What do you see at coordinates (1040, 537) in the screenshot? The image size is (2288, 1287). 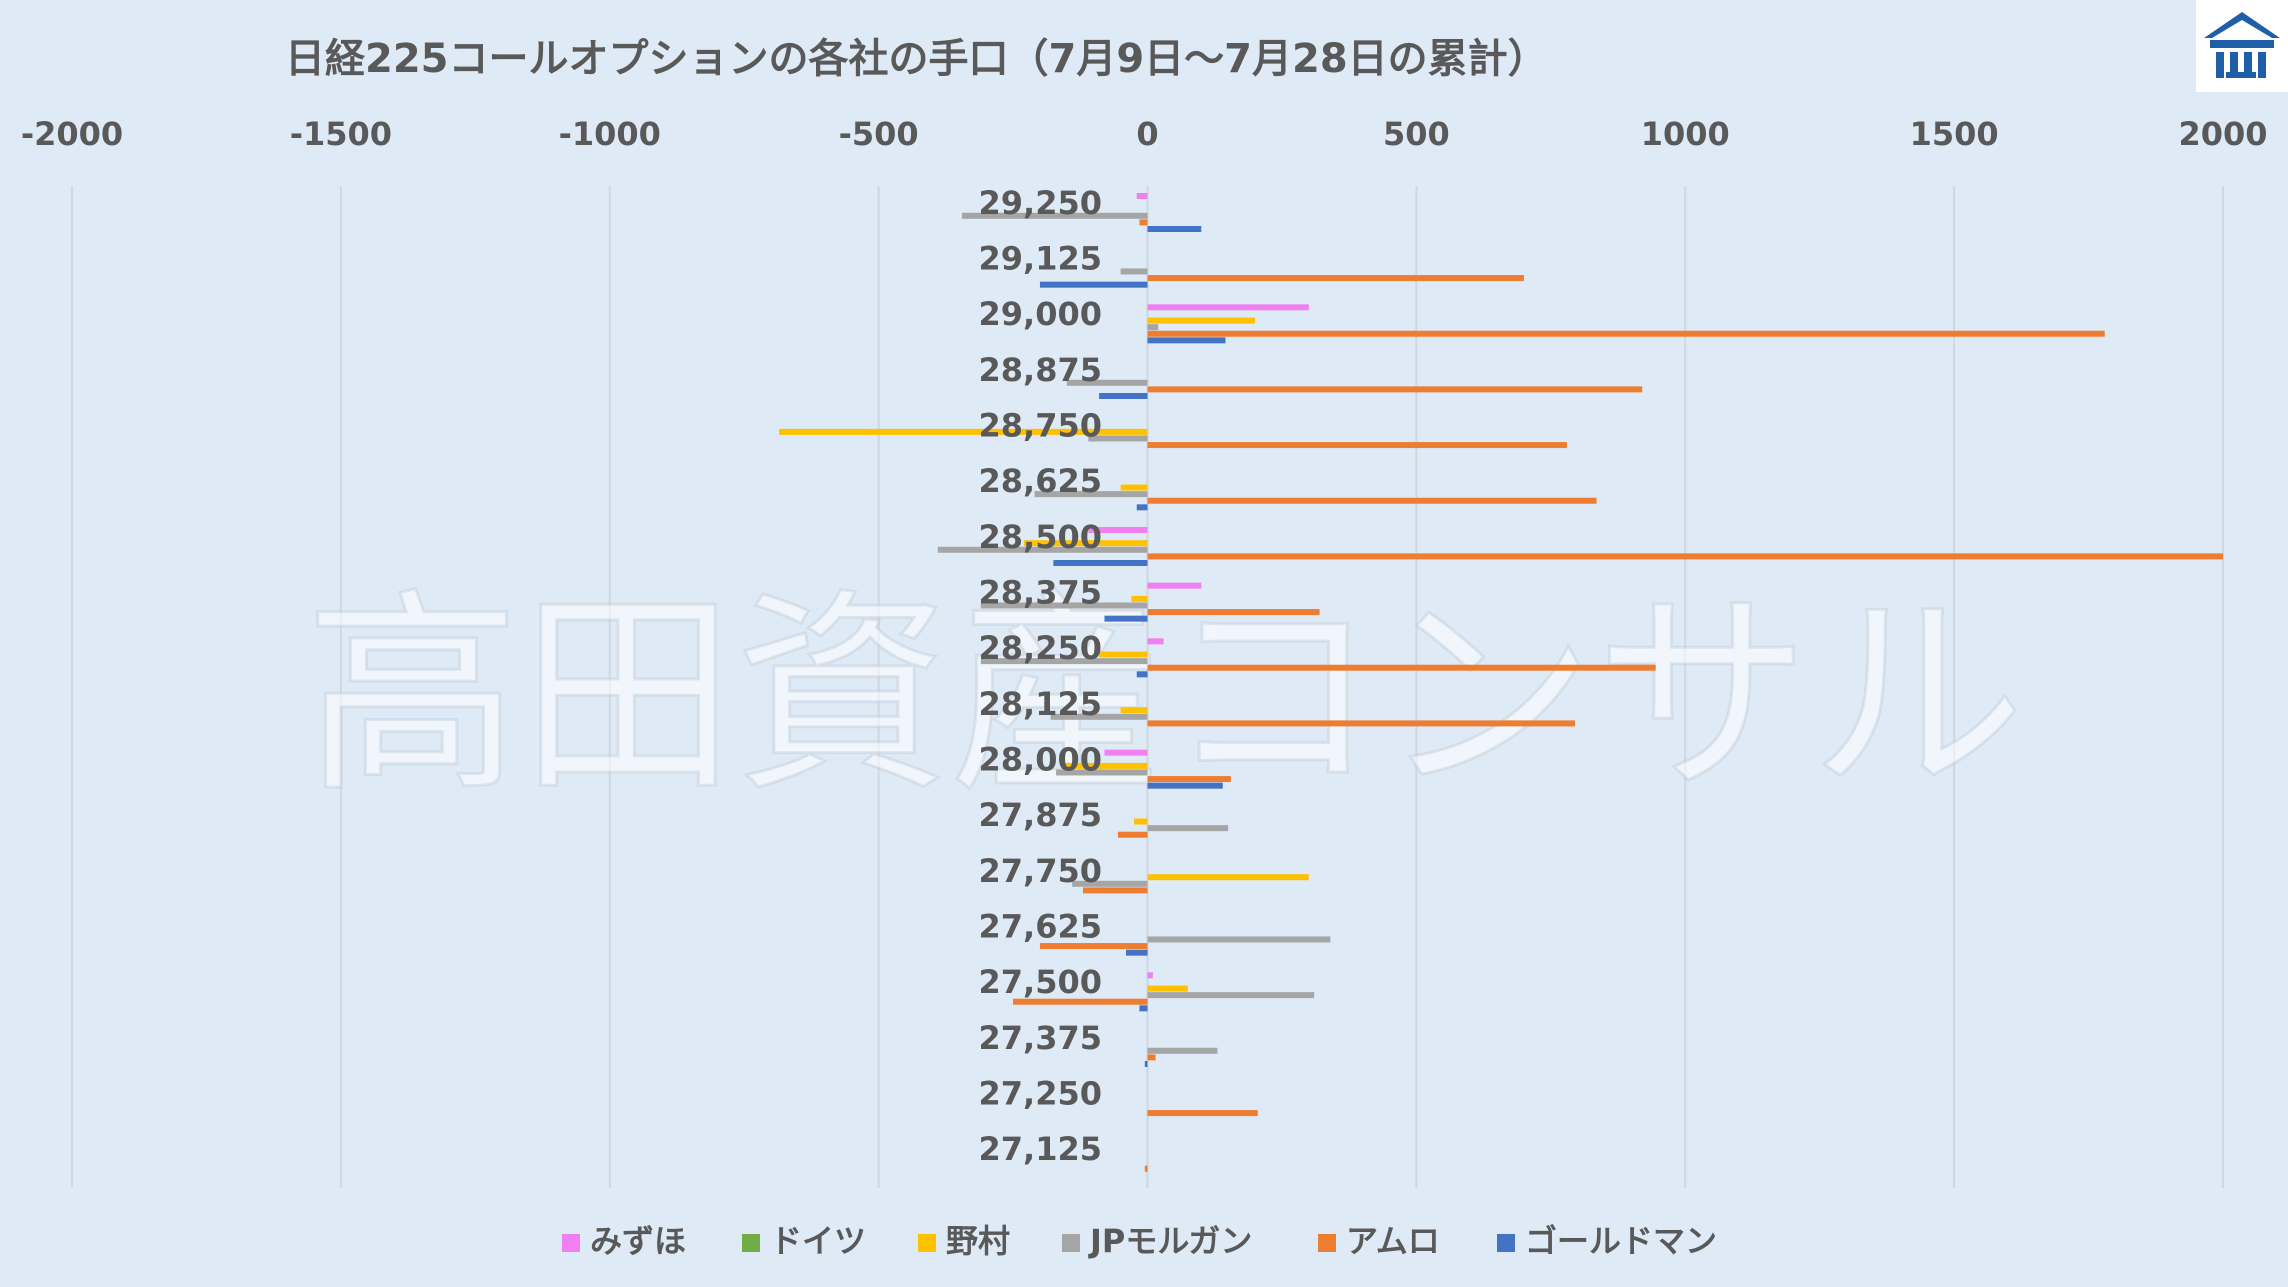 I see `category-label: 28,500` at bounding box center [1040, 537].